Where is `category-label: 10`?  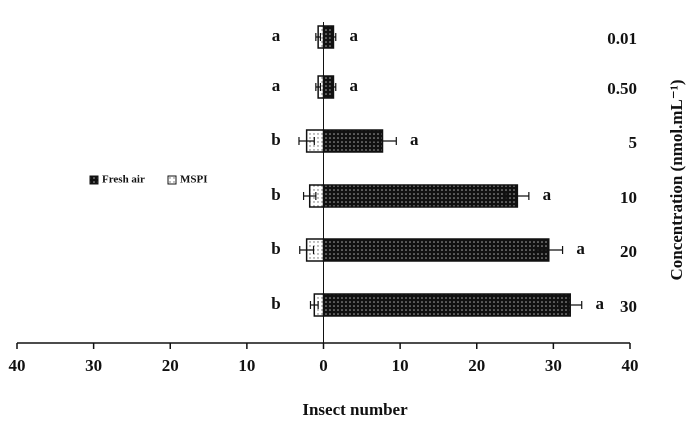
category-label: 10 is located at coordinates (628, 197).